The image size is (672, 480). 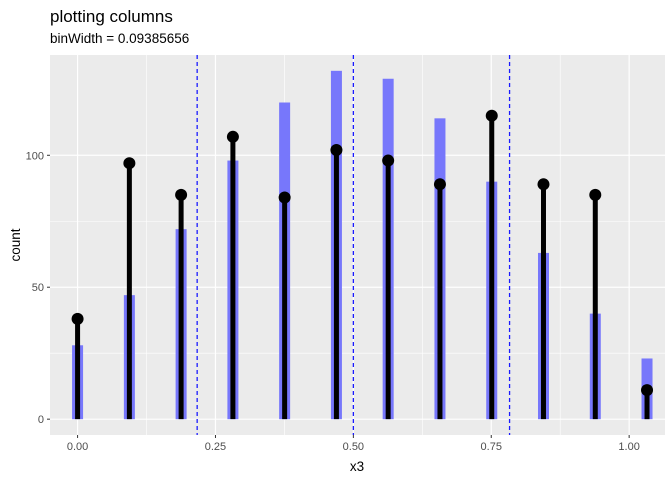 I want to click on y-axis: 0 50 100, so click(x=38, y=288).